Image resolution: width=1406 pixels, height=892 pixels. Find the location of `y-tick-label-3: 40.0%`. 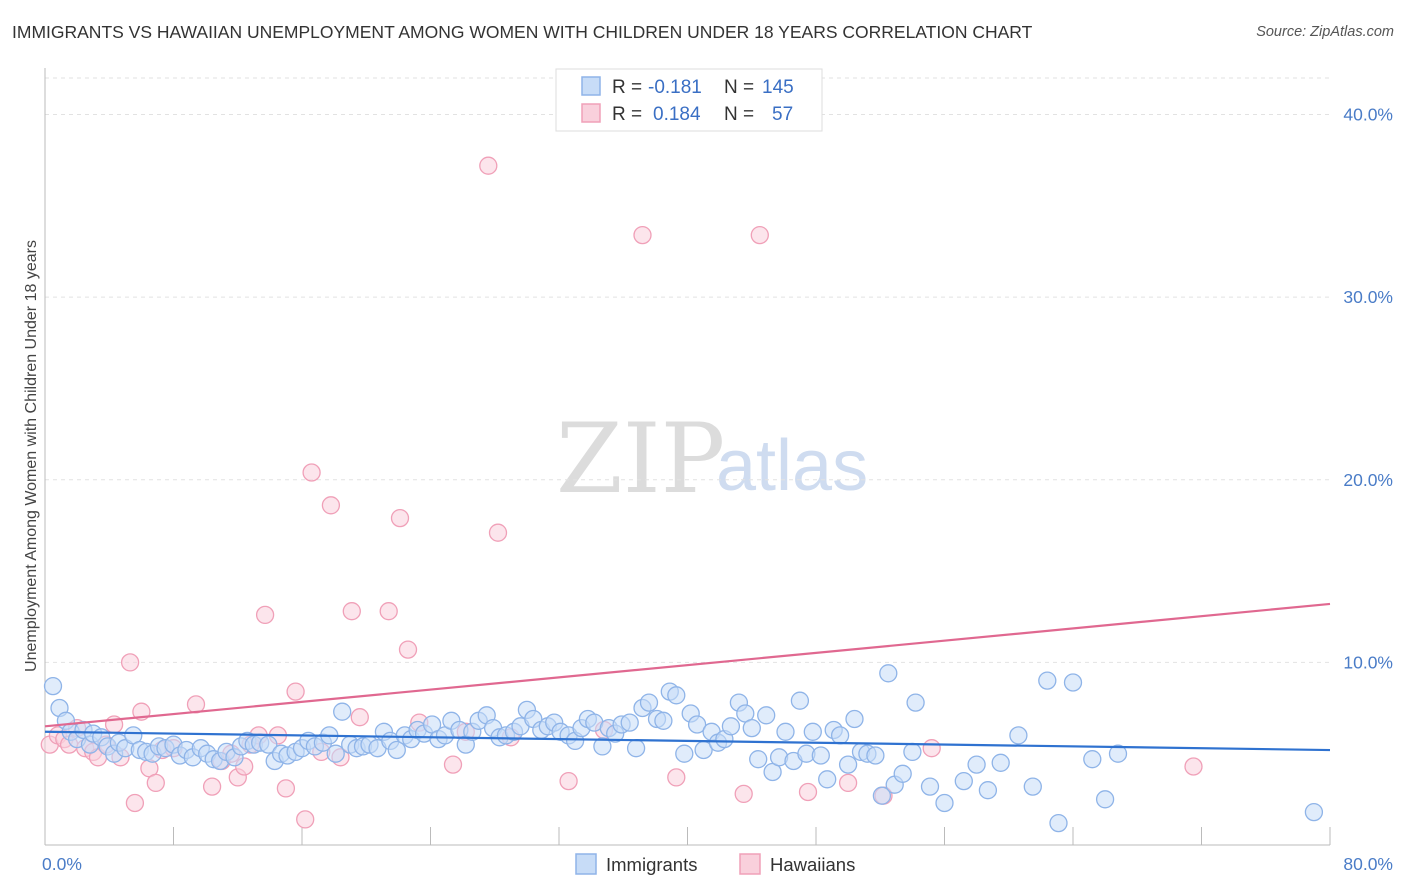

y-tick-label-3: 40.0% is located at coordinates (1368, 115).